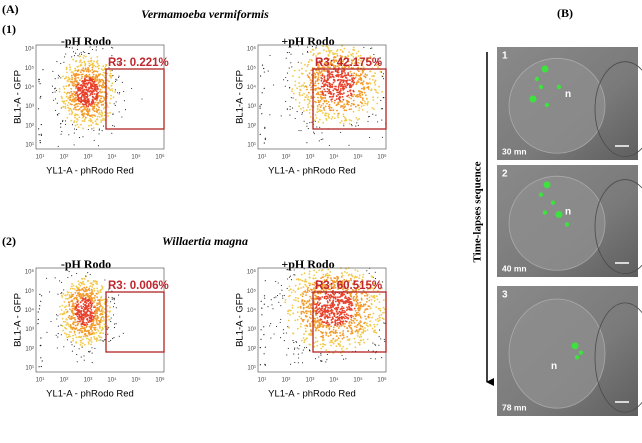 The height and width of the screenshot is (443, 642). Describe the element at coordinates (348, 286) in the screenshot. I see `gate-label: R3: 60.515%` at that location.